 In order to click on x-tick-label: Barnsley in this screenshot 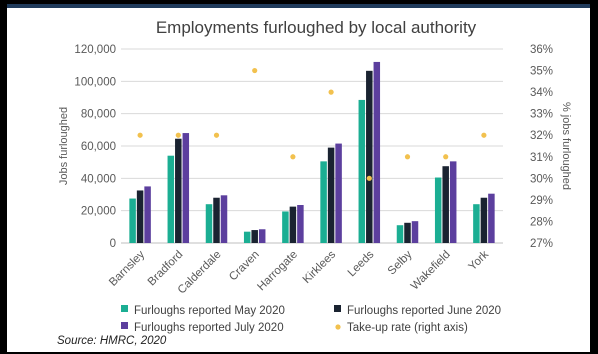, I will do `click(127, 268)`.